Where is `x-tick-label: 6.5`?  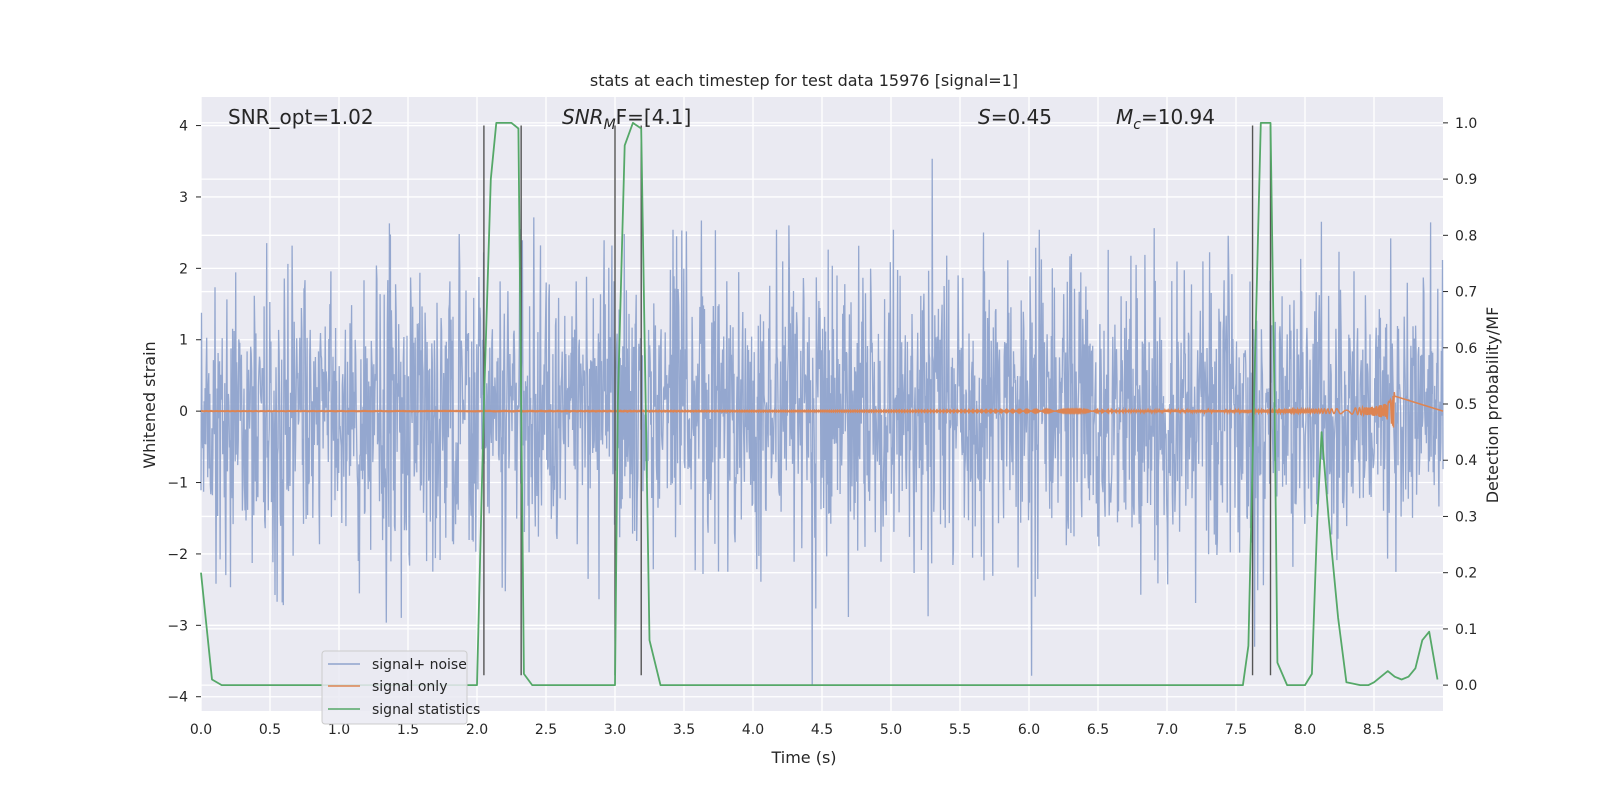 x-tick-label: 6.5 is located at coordinates (1098, 730).